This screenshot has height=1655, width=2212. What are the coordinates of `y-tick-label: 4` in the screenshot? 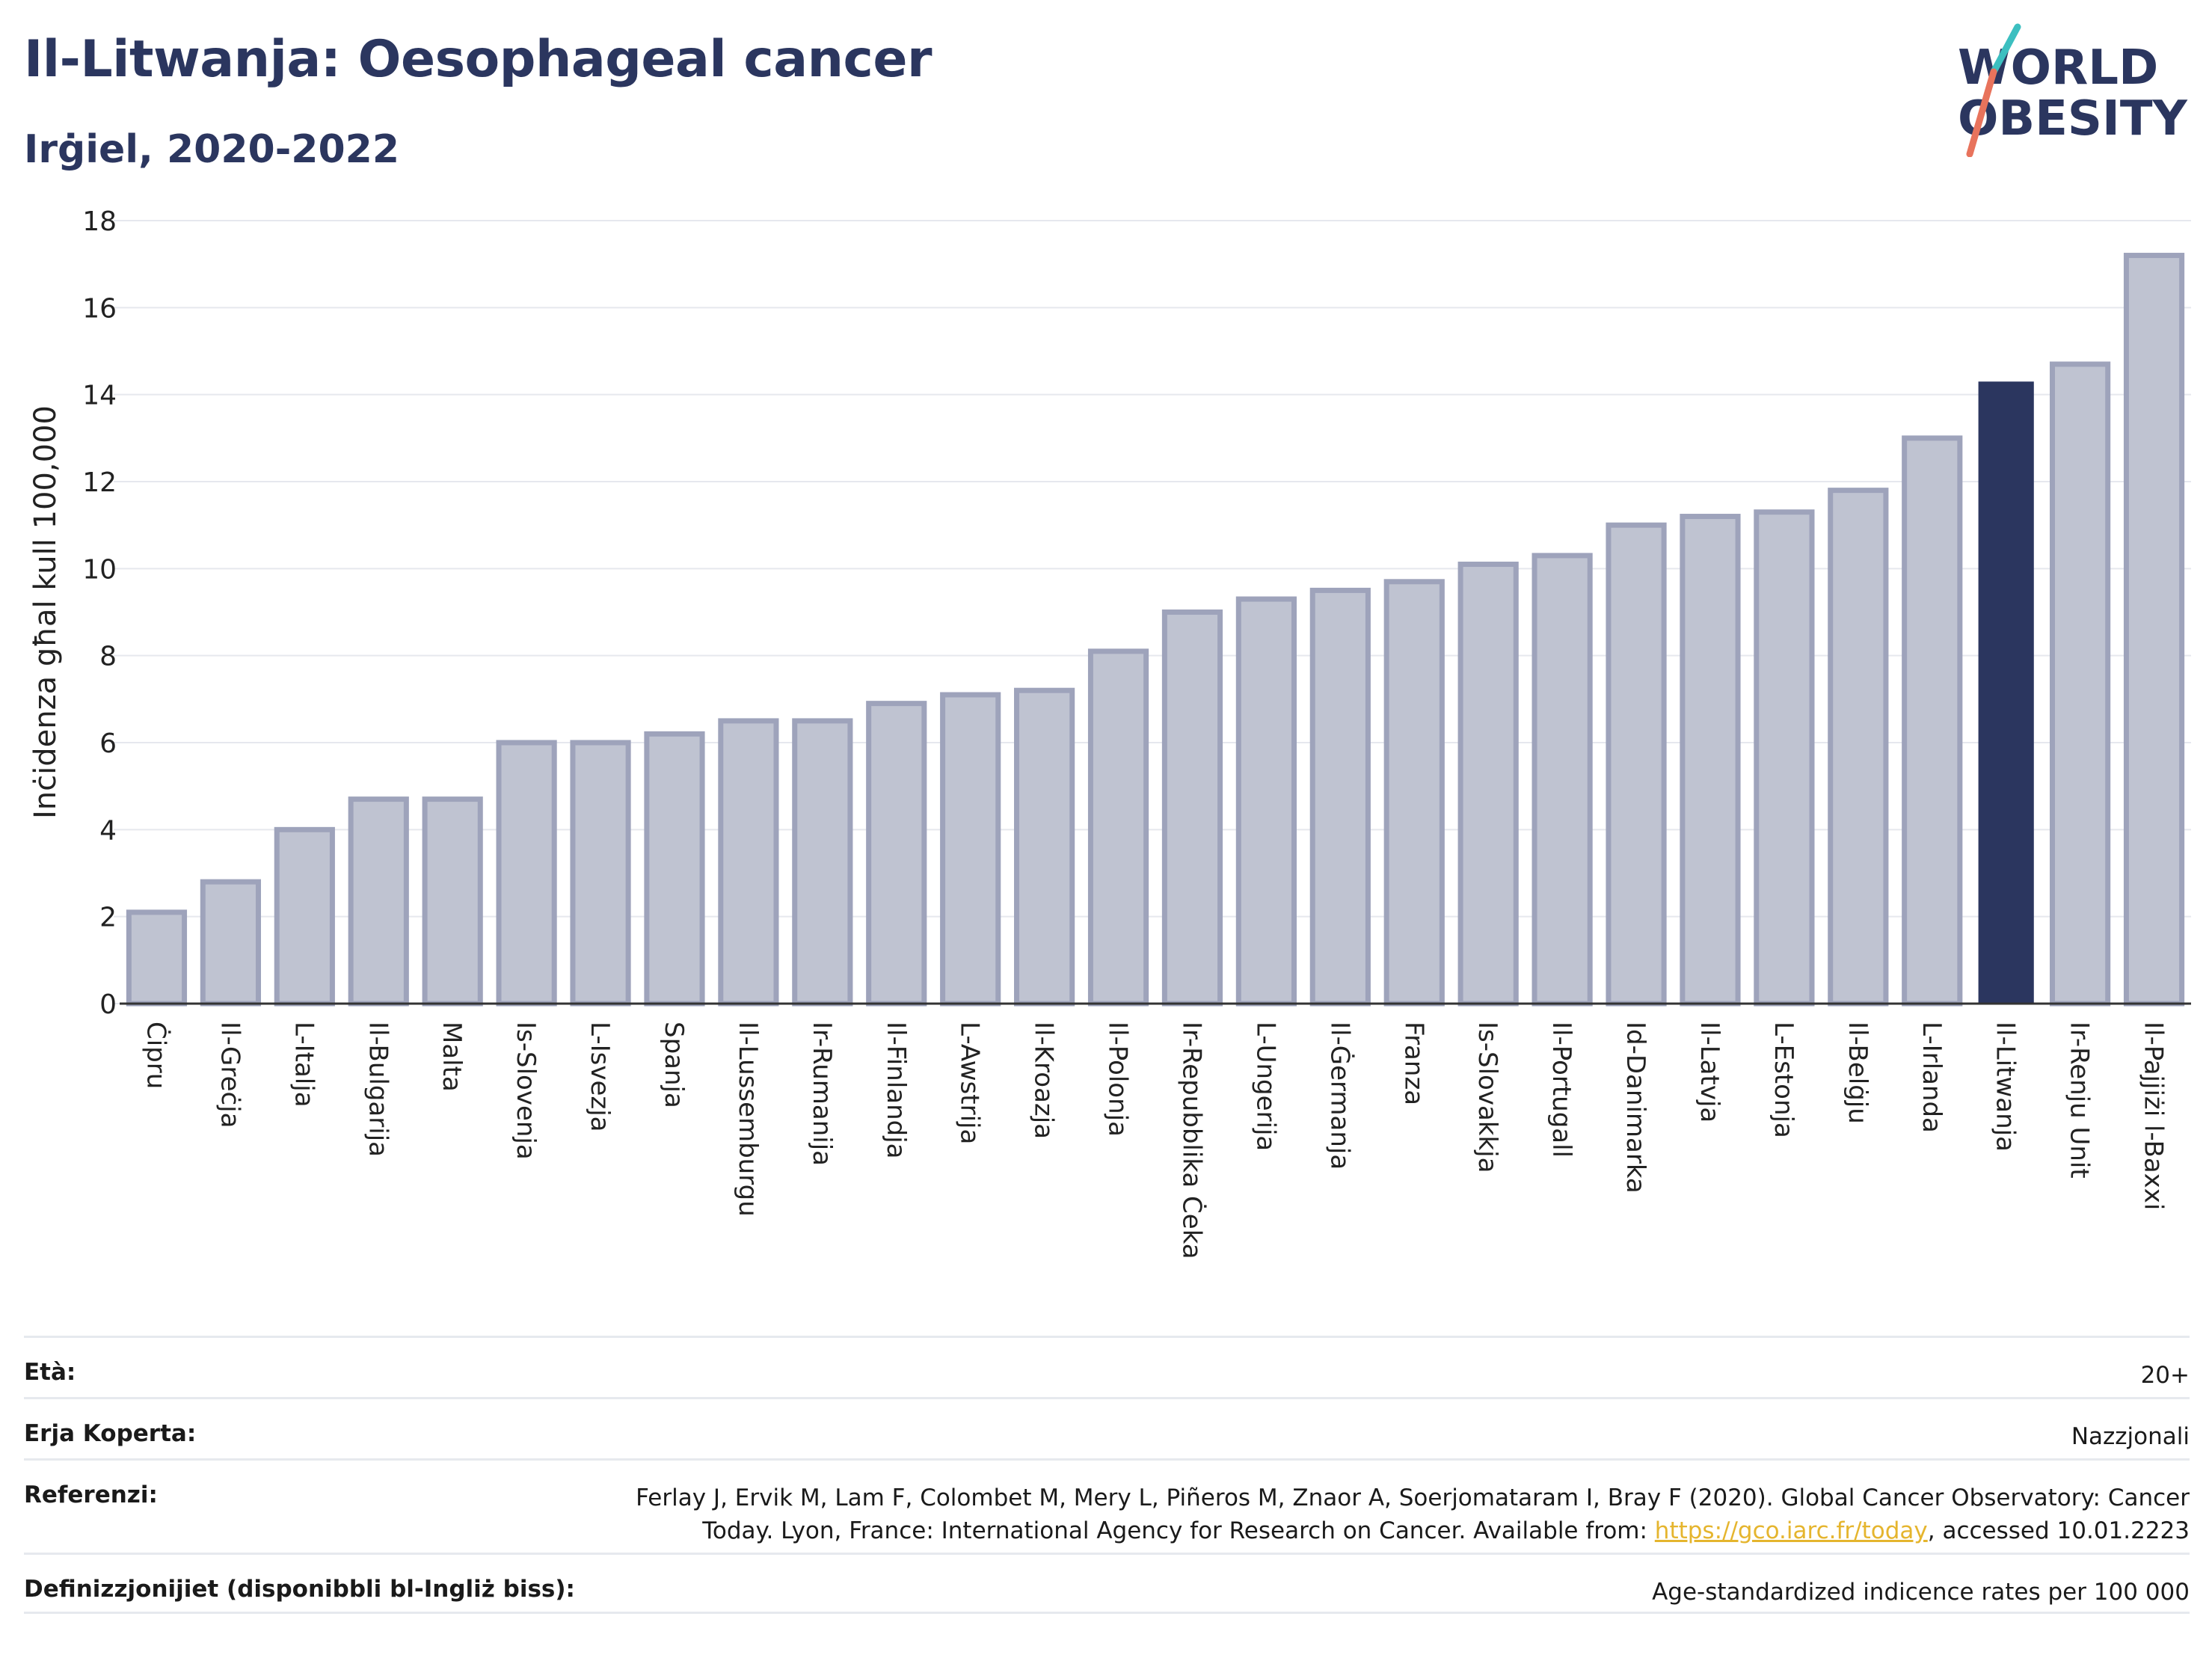 It's located at (108, 830).